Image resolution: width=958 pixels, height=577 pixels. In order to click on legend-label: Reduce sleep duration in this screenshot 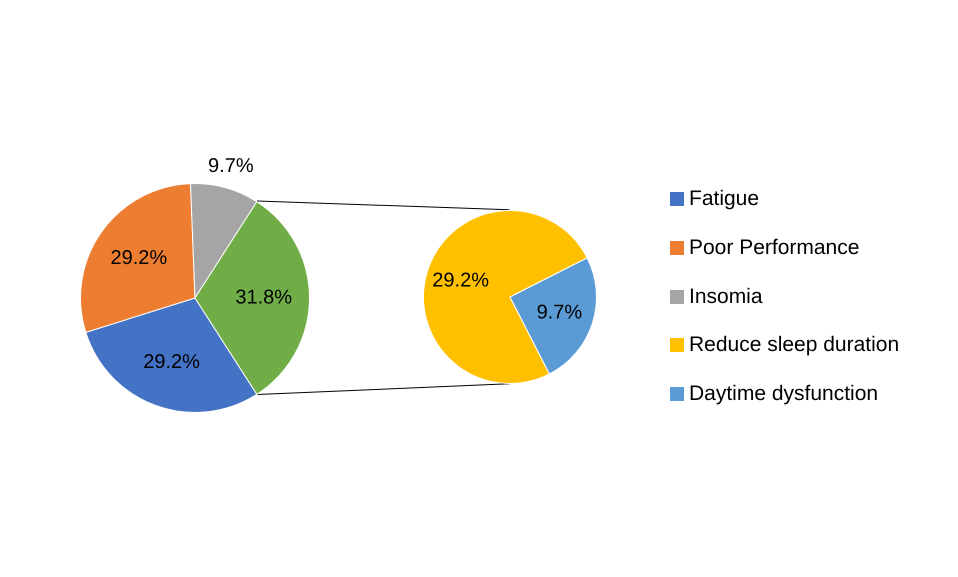, I will do `click(794, 345)`.